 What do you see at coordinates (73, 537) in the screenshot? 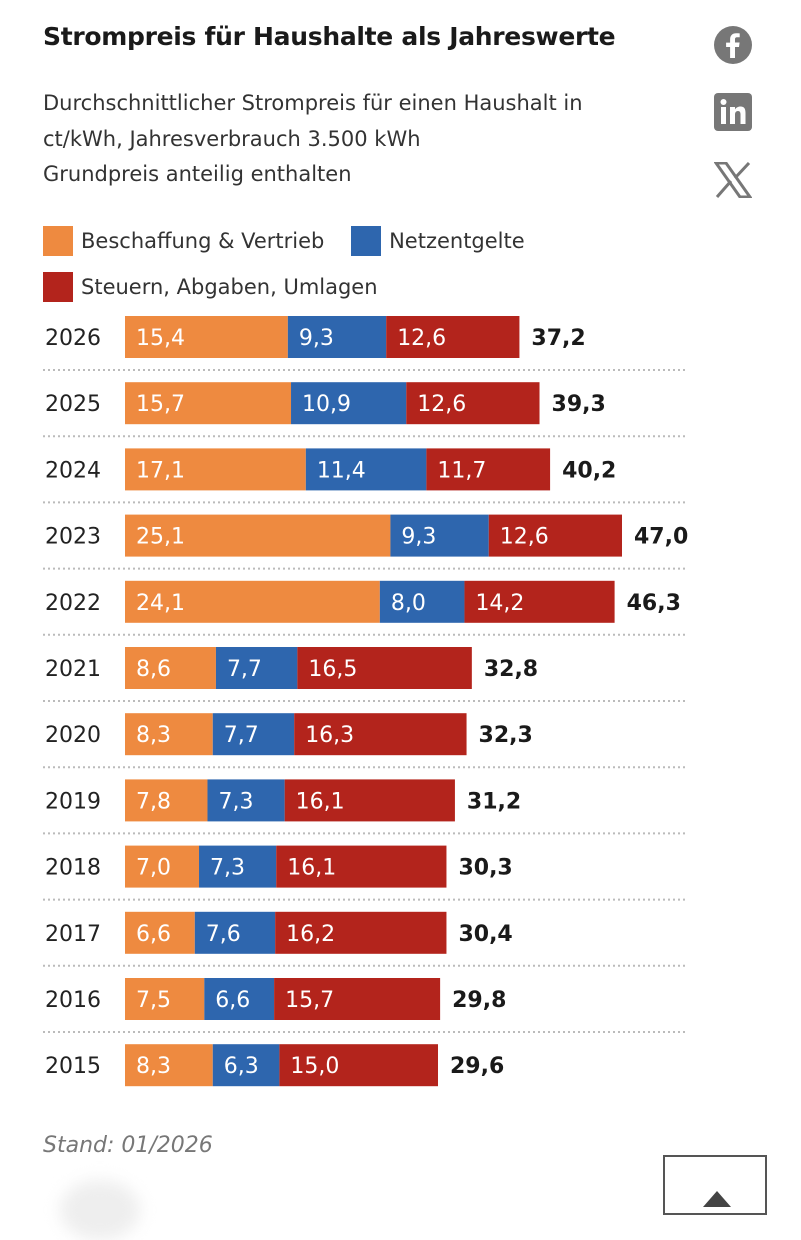
I see `year-label: 2023` at bounding box center [73, 537].